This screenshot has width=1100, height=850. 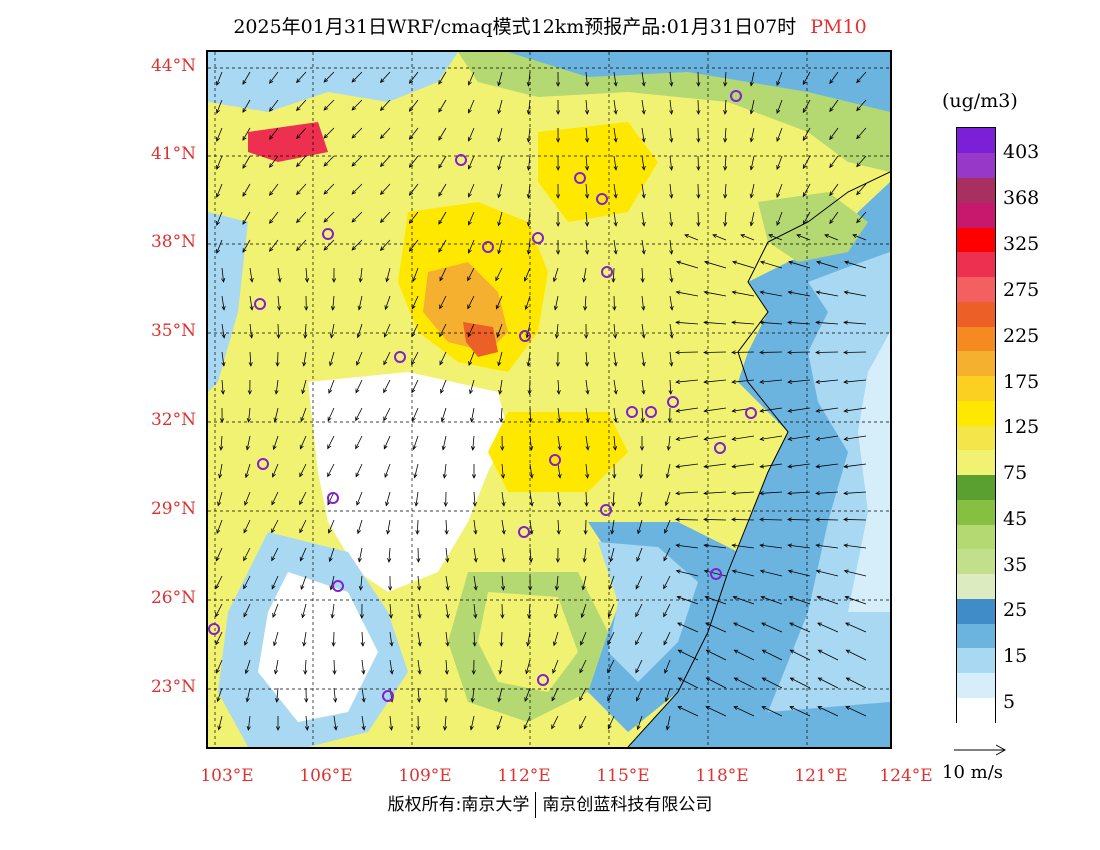 What do you see at coordinates (976, 314) in the screenshot?
I see `colorbar-segment` at bounding box center [976, 314].